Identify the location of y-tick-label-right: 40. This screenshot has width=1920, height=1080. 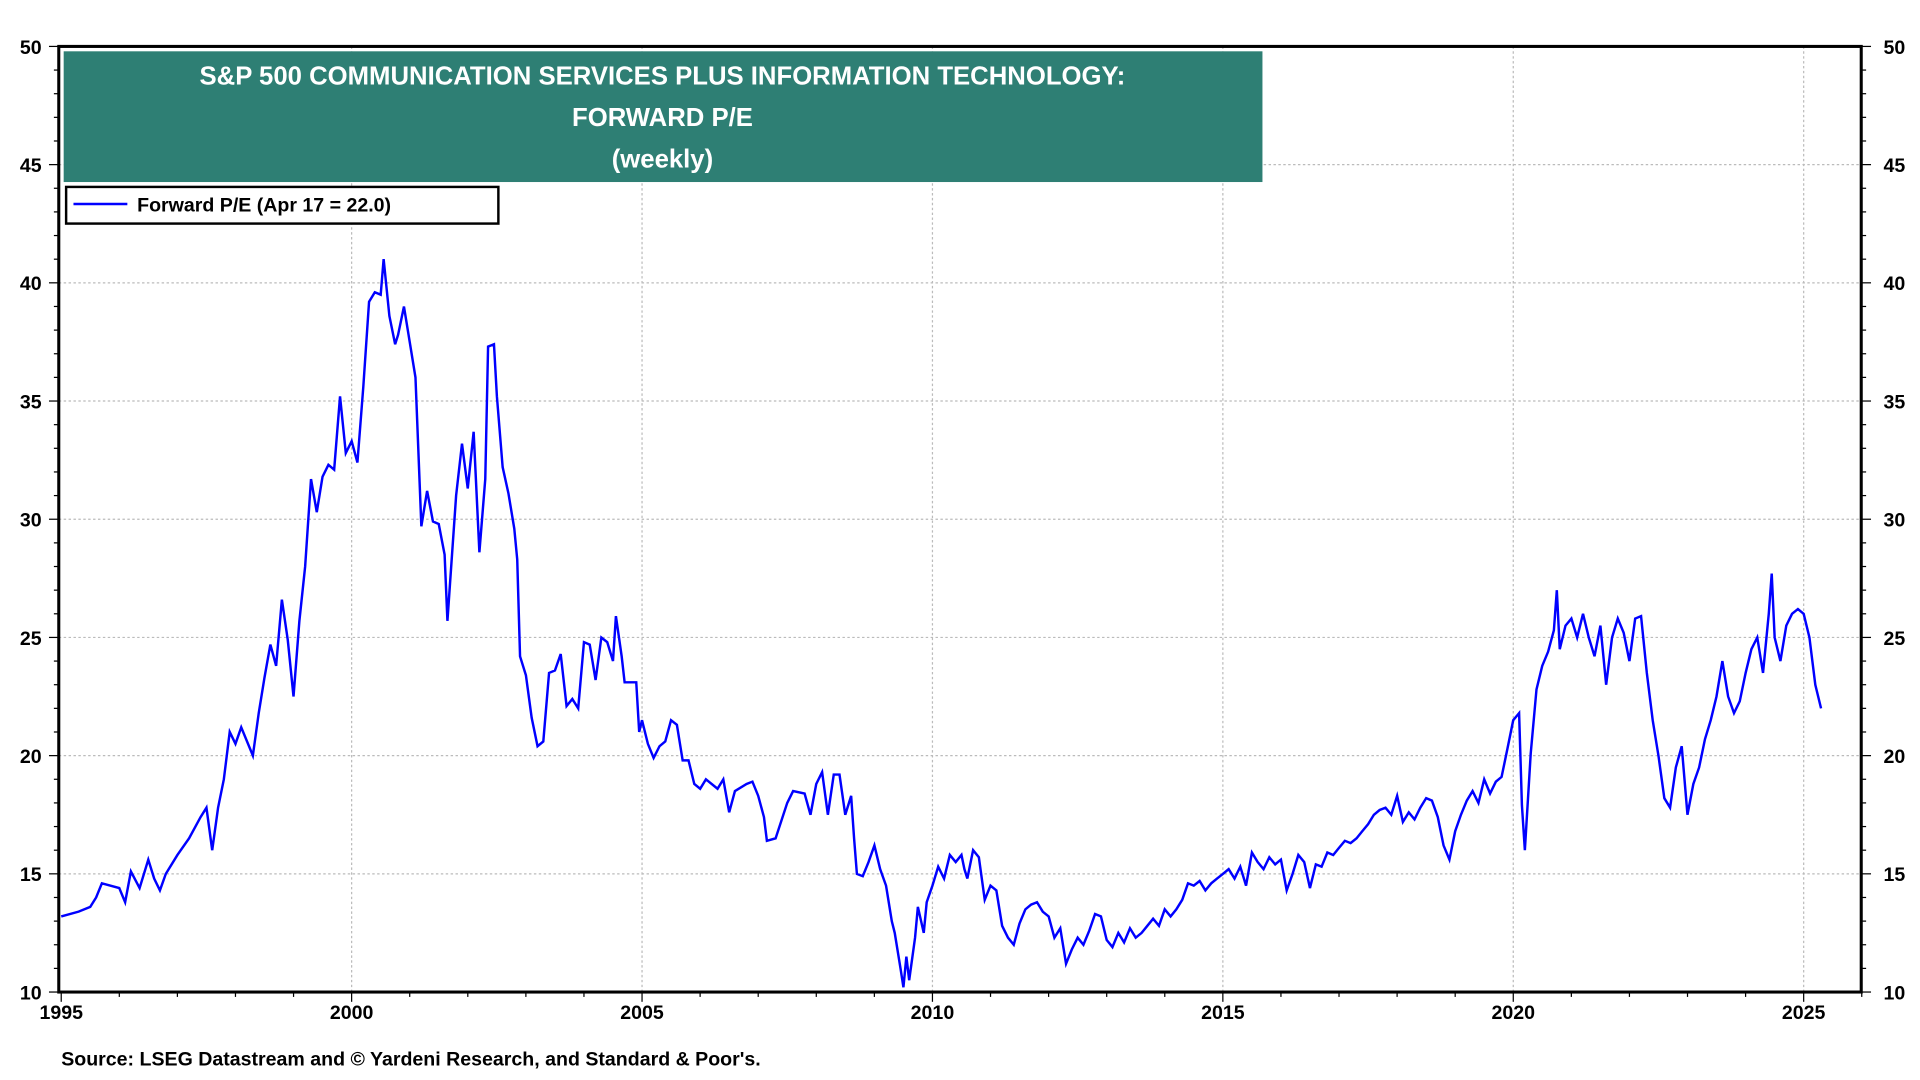
(1895, 284).